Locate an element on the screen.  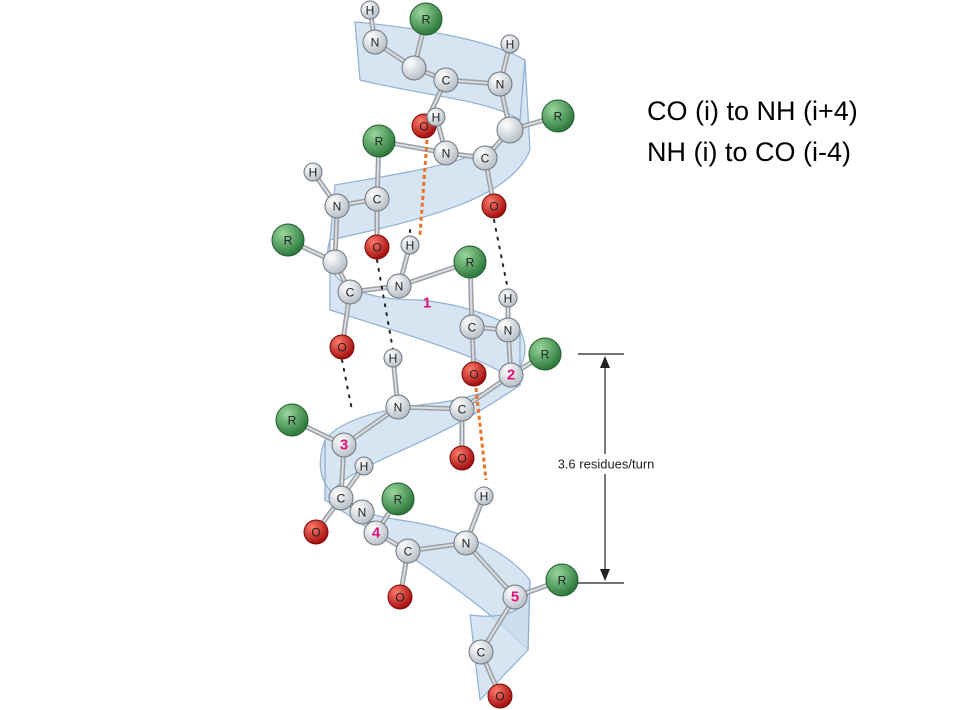
pitch-arrow-head-up is located at coordinates (605, 362).